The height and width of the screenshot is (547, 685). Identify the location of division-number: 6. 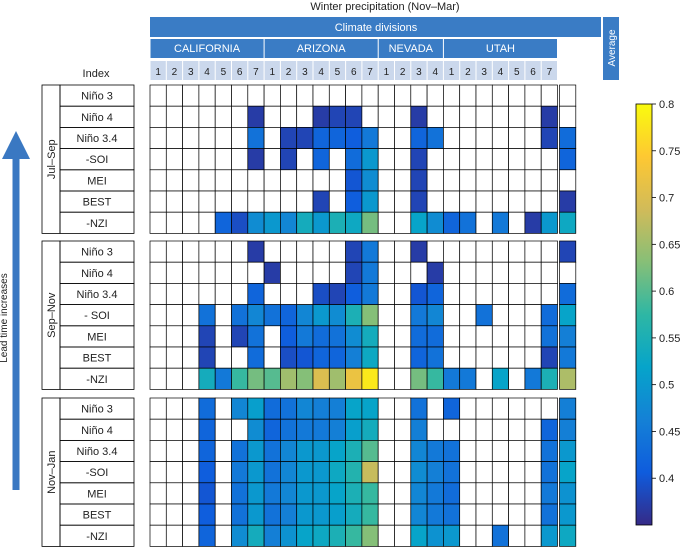
(240, 72).